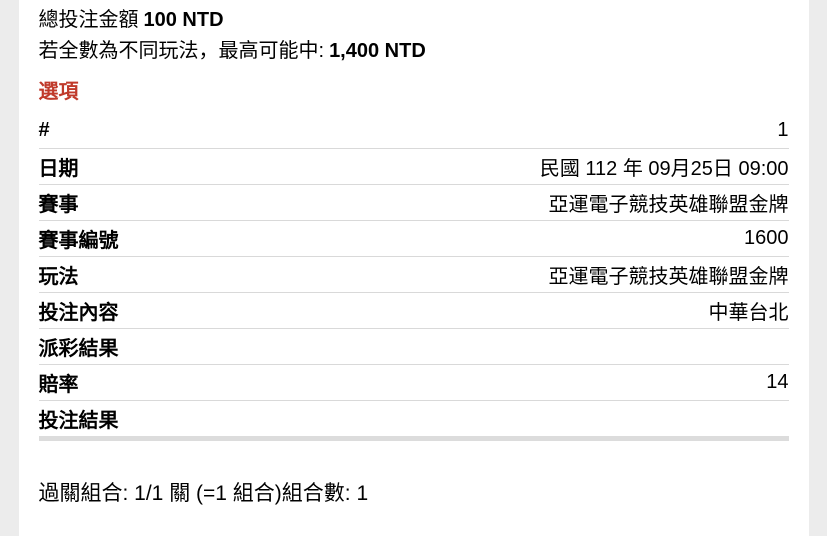 This screenshot has width=827, height=536. I want to click on detail-row: 玩法 亞運電子競技英雄聯盟金牌, so click(413, 275).